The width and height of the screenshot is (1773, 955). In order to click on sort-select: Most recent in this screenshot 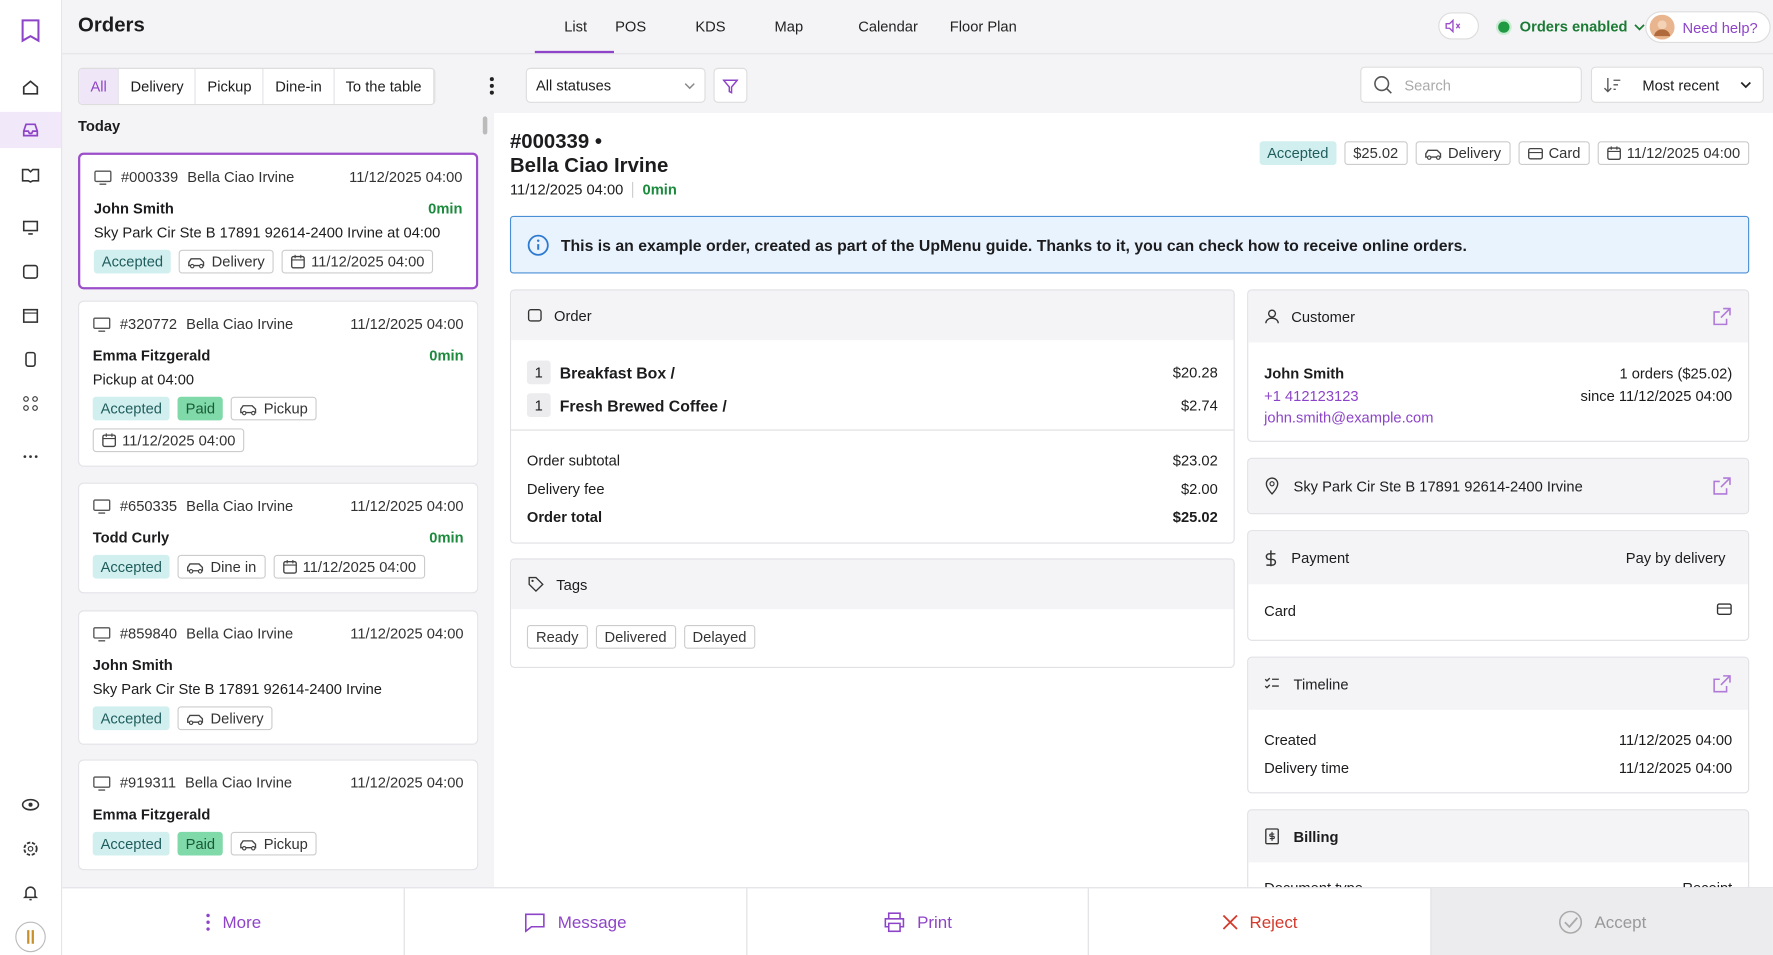, I will do `click(1677, 84)`.